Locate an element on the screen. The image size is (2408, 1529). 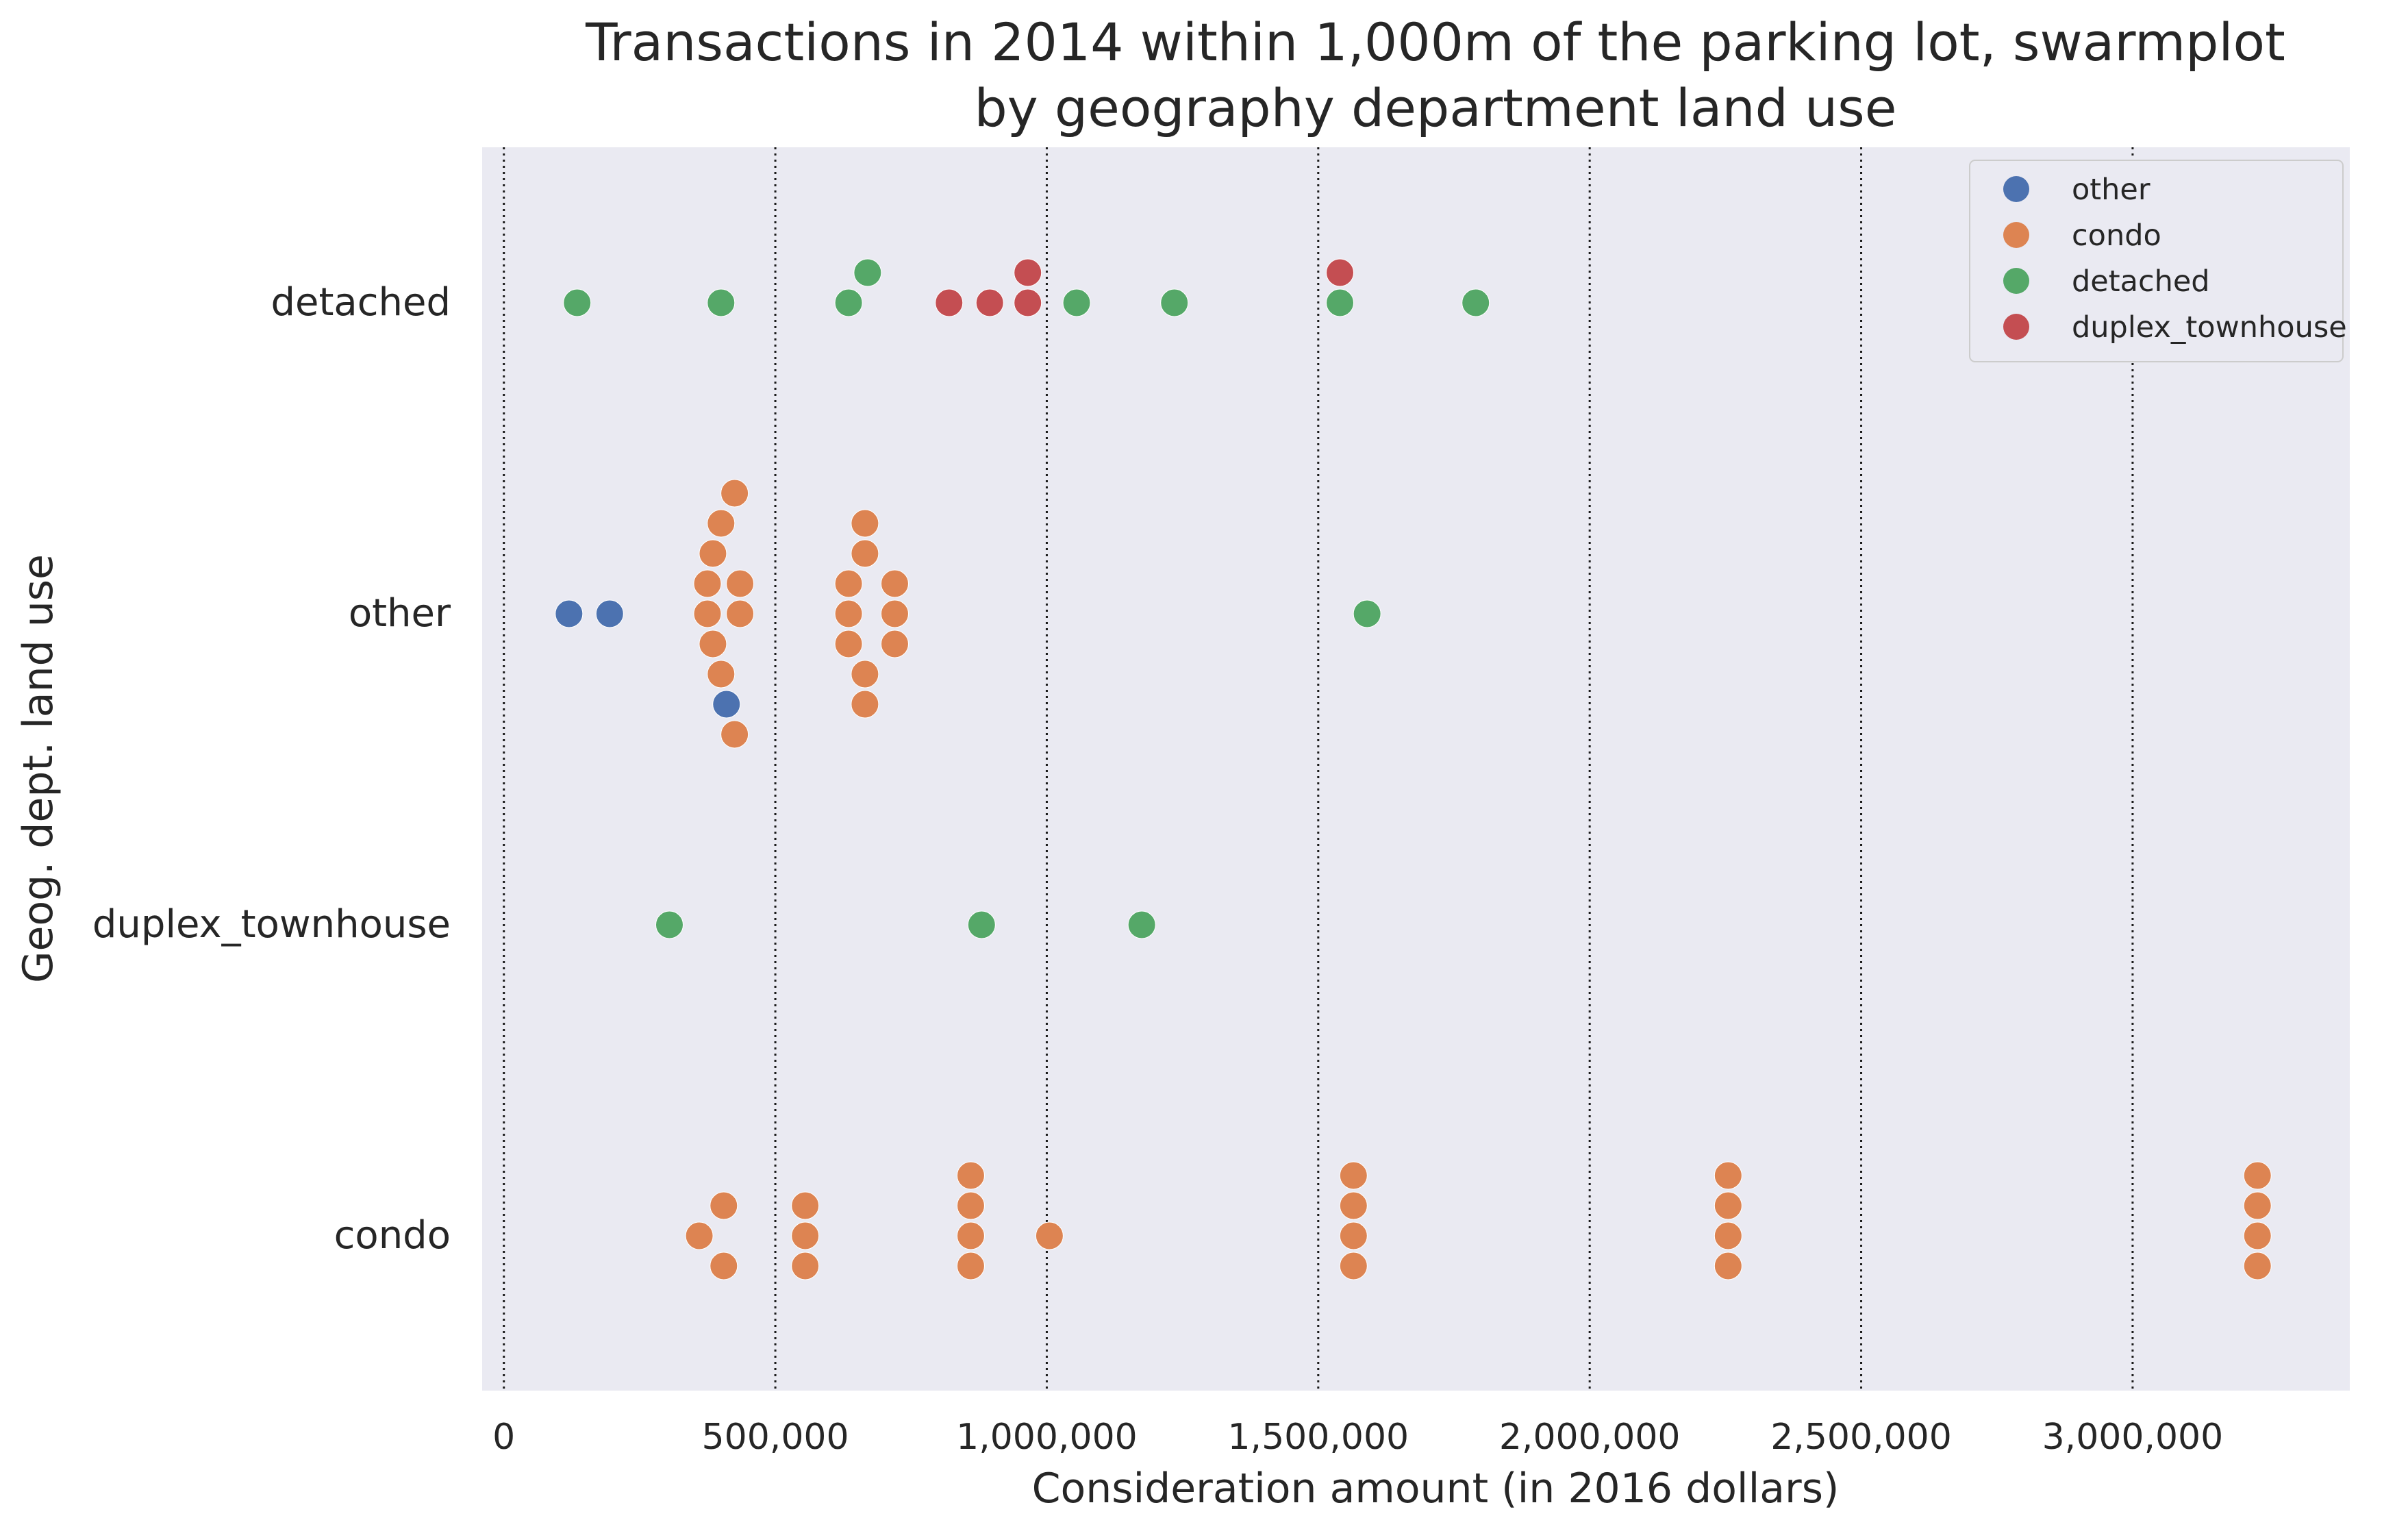
legend-label-condo: condo is located at coordinates (2116, 236).